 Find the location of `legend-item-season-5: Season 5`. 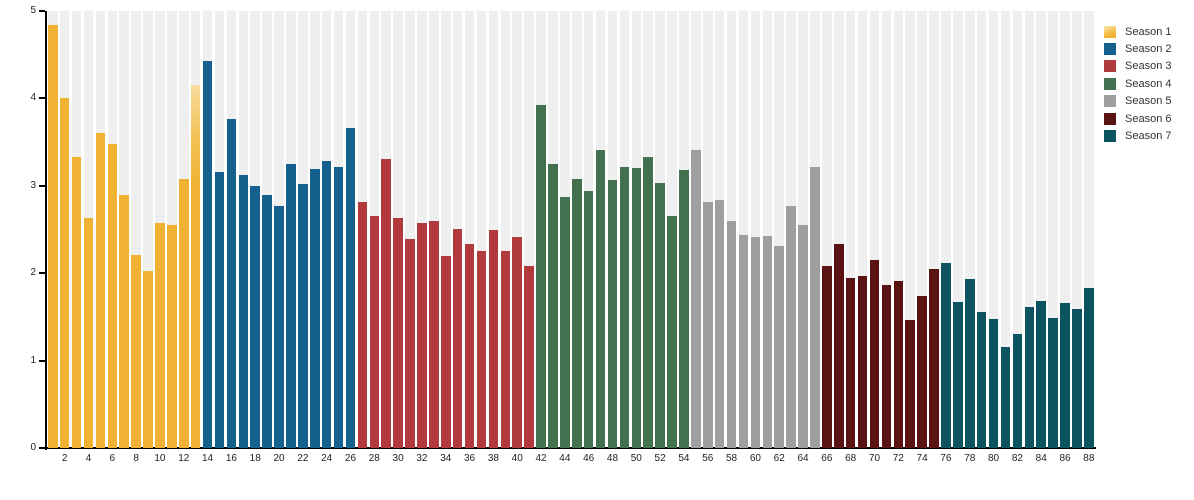

legend-item-season-5: Season 5 is located at coordinates (1137, 101).